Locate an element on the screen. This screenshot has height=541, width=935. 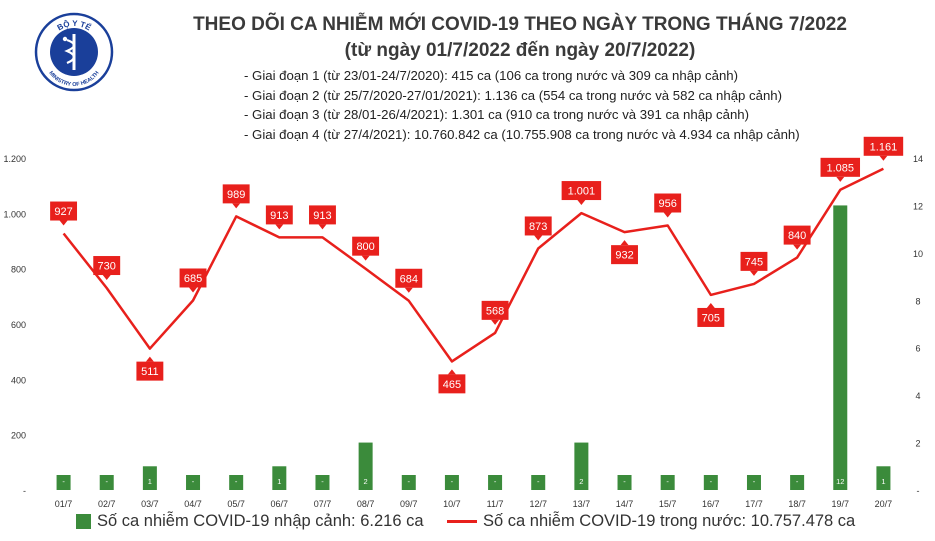
y-right-tick-label: 10 is located at coordinates (918, 254).